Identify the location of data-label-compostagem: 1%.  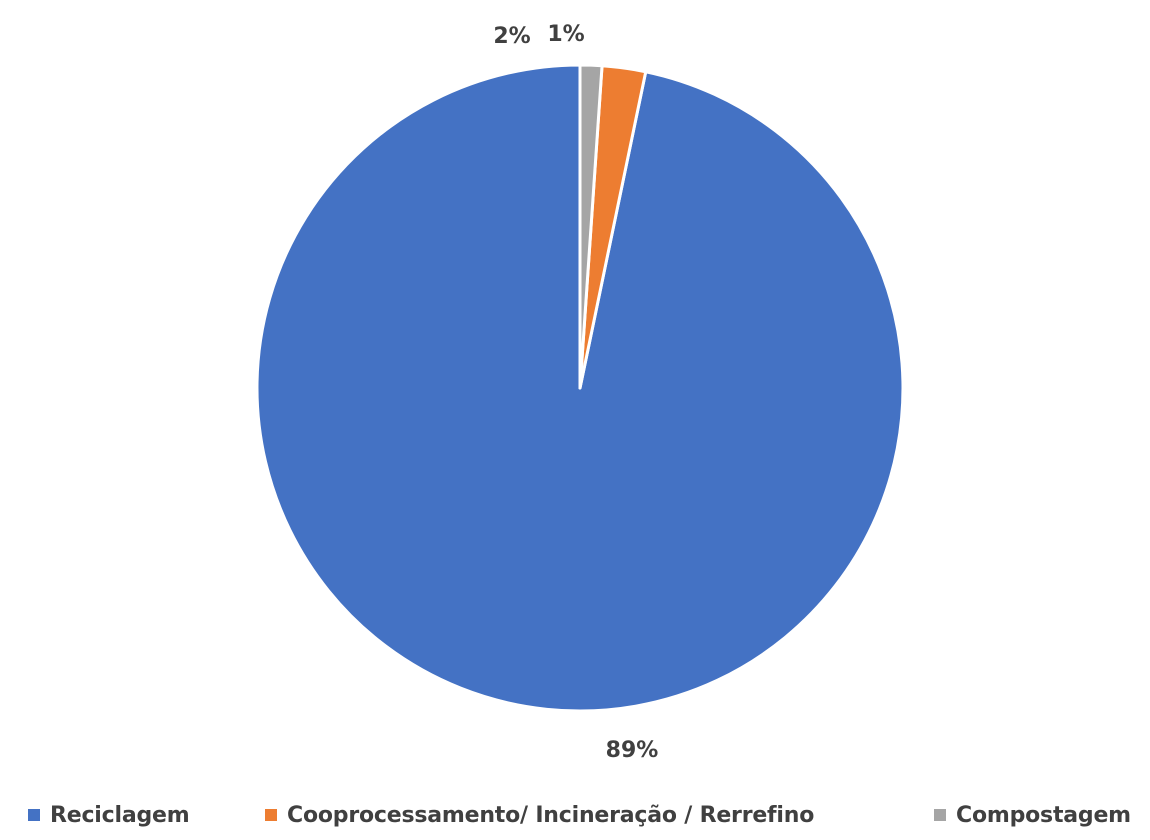
(565, 34).